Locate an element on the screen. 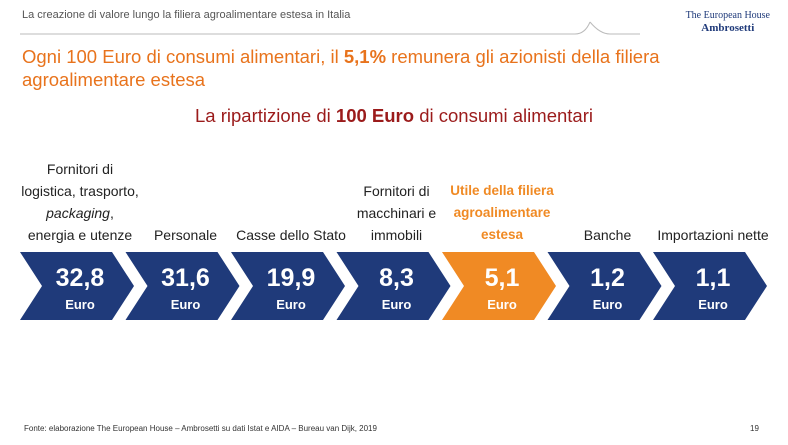  label-part: Fornitori di logistica, trasporto, is located at coordinates (80, 180).